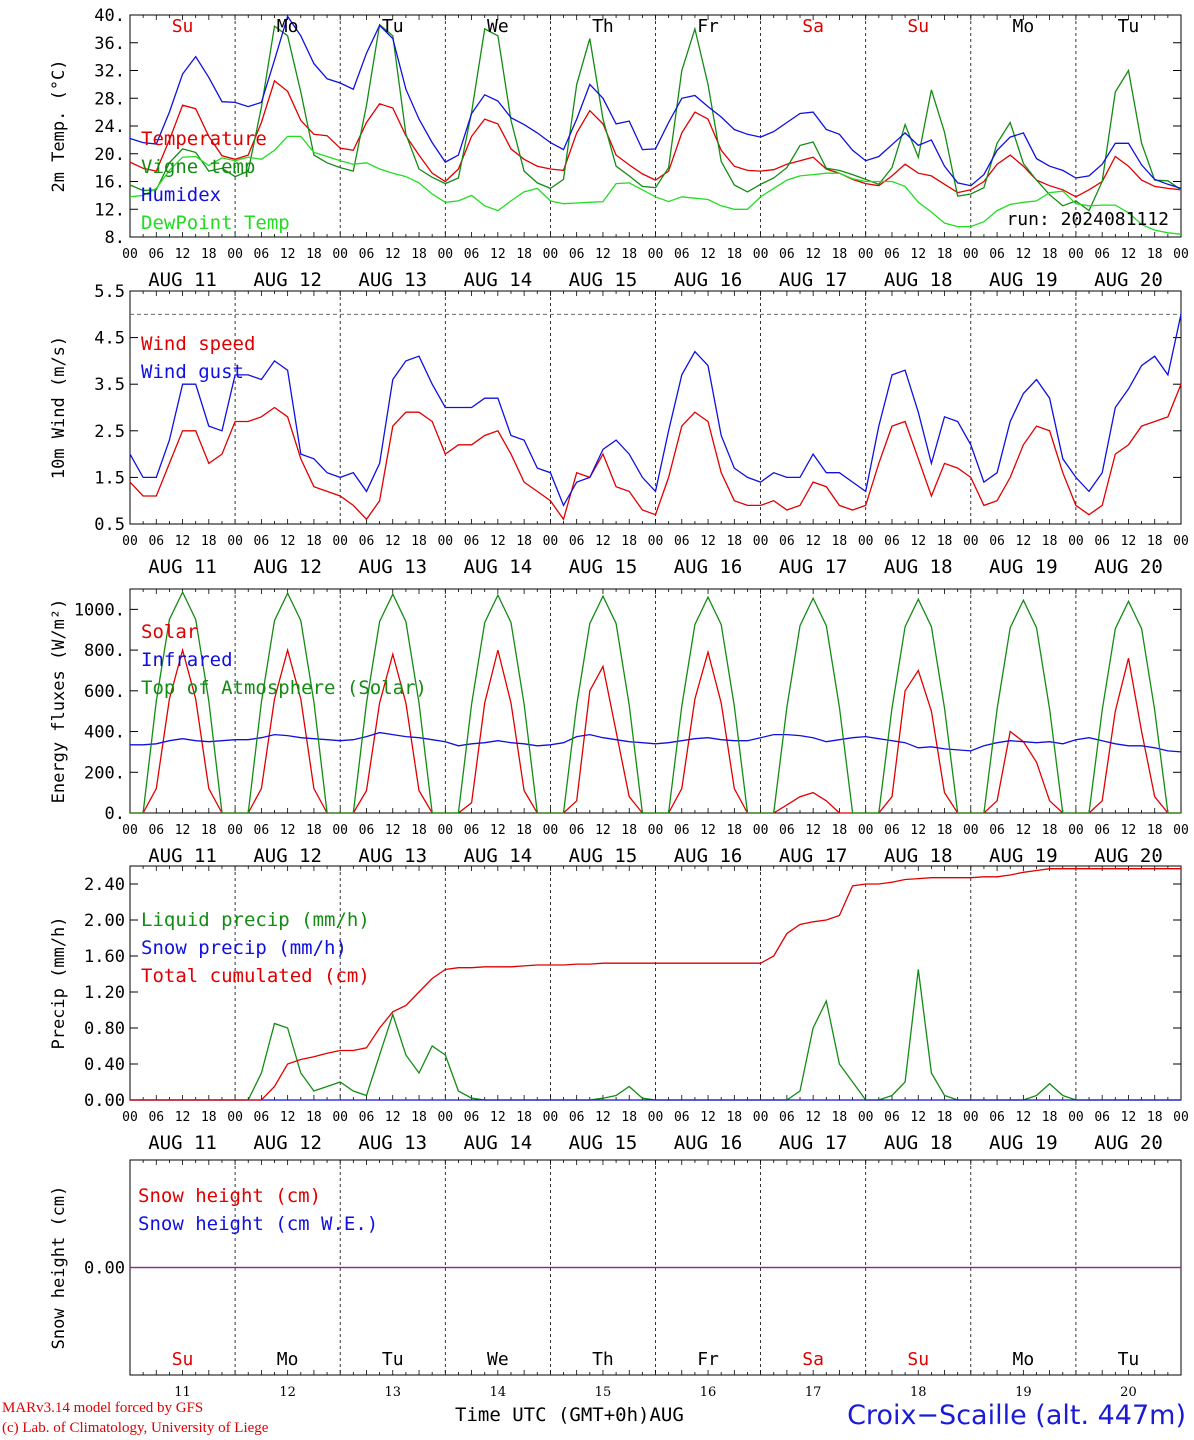  Describe the element at coordinates (104, 885) in the screenshot. I see `y-tick-label: 2.40` at that location.